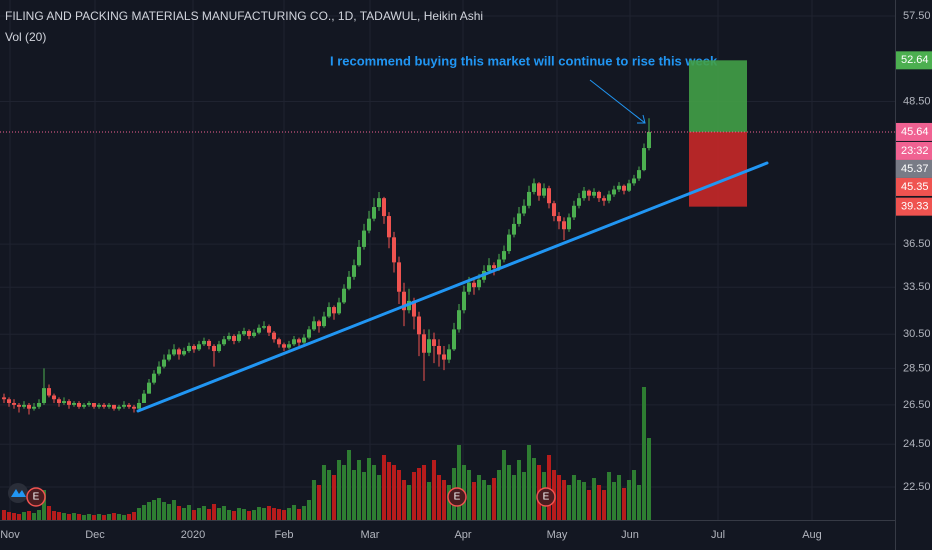  Describe the element at coordinates (617, 101) in the screenshot. I see `annotation-arrow` at that location.